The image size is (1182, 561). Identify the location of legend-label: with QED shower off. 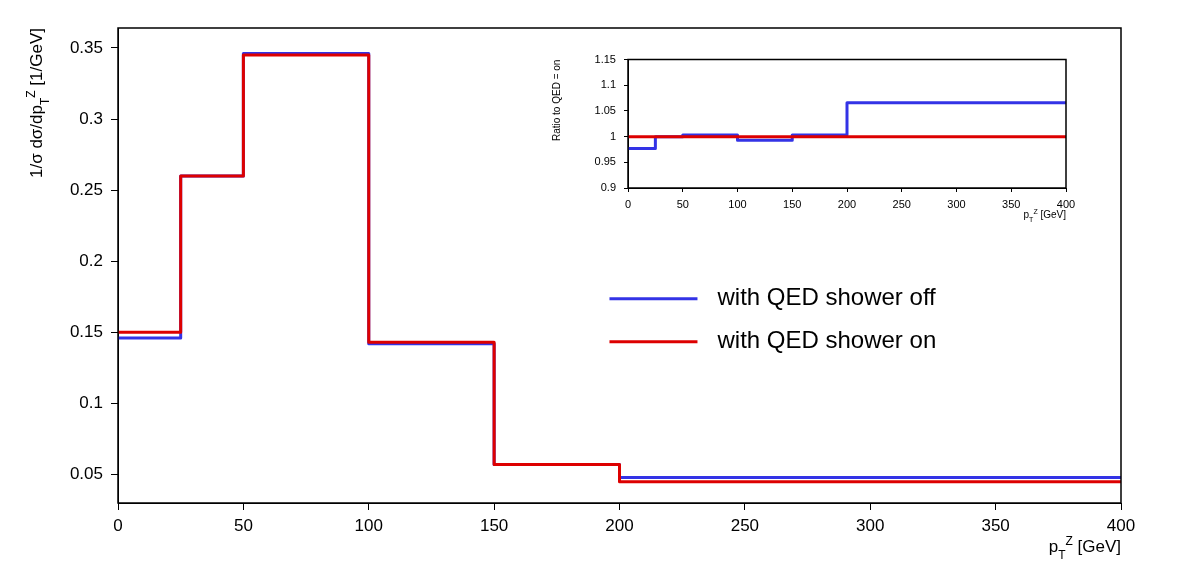
(826, 297).